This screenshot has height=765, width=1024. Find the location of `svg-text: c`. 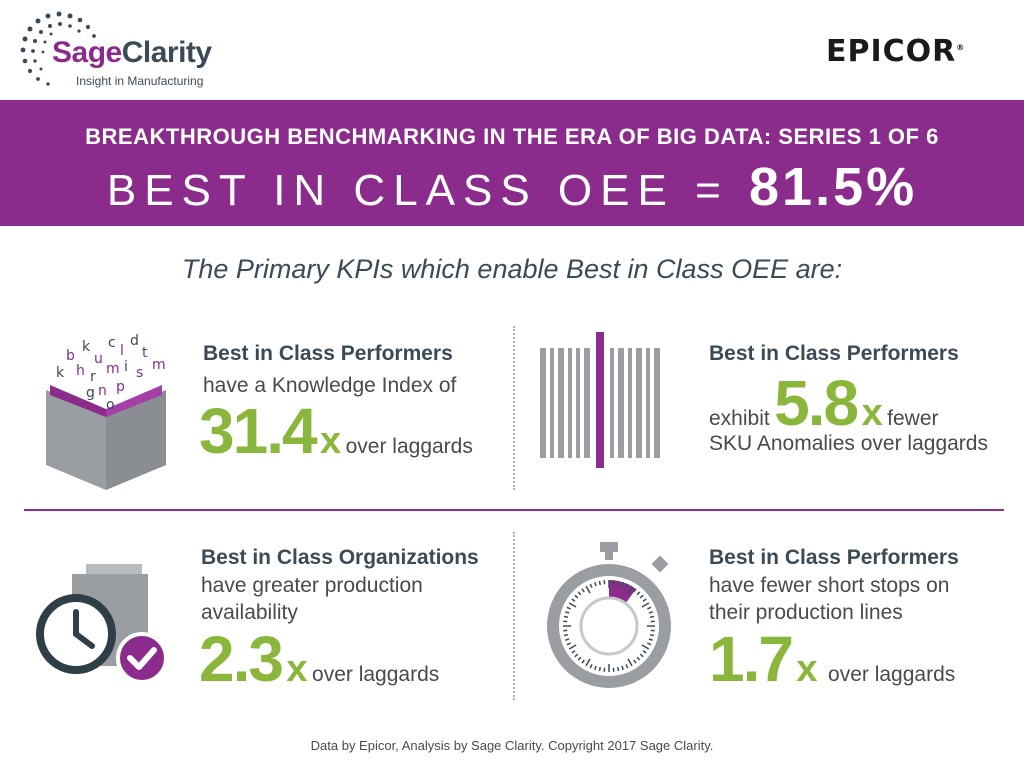

svg-text: c is located at coordinates (112, 343).